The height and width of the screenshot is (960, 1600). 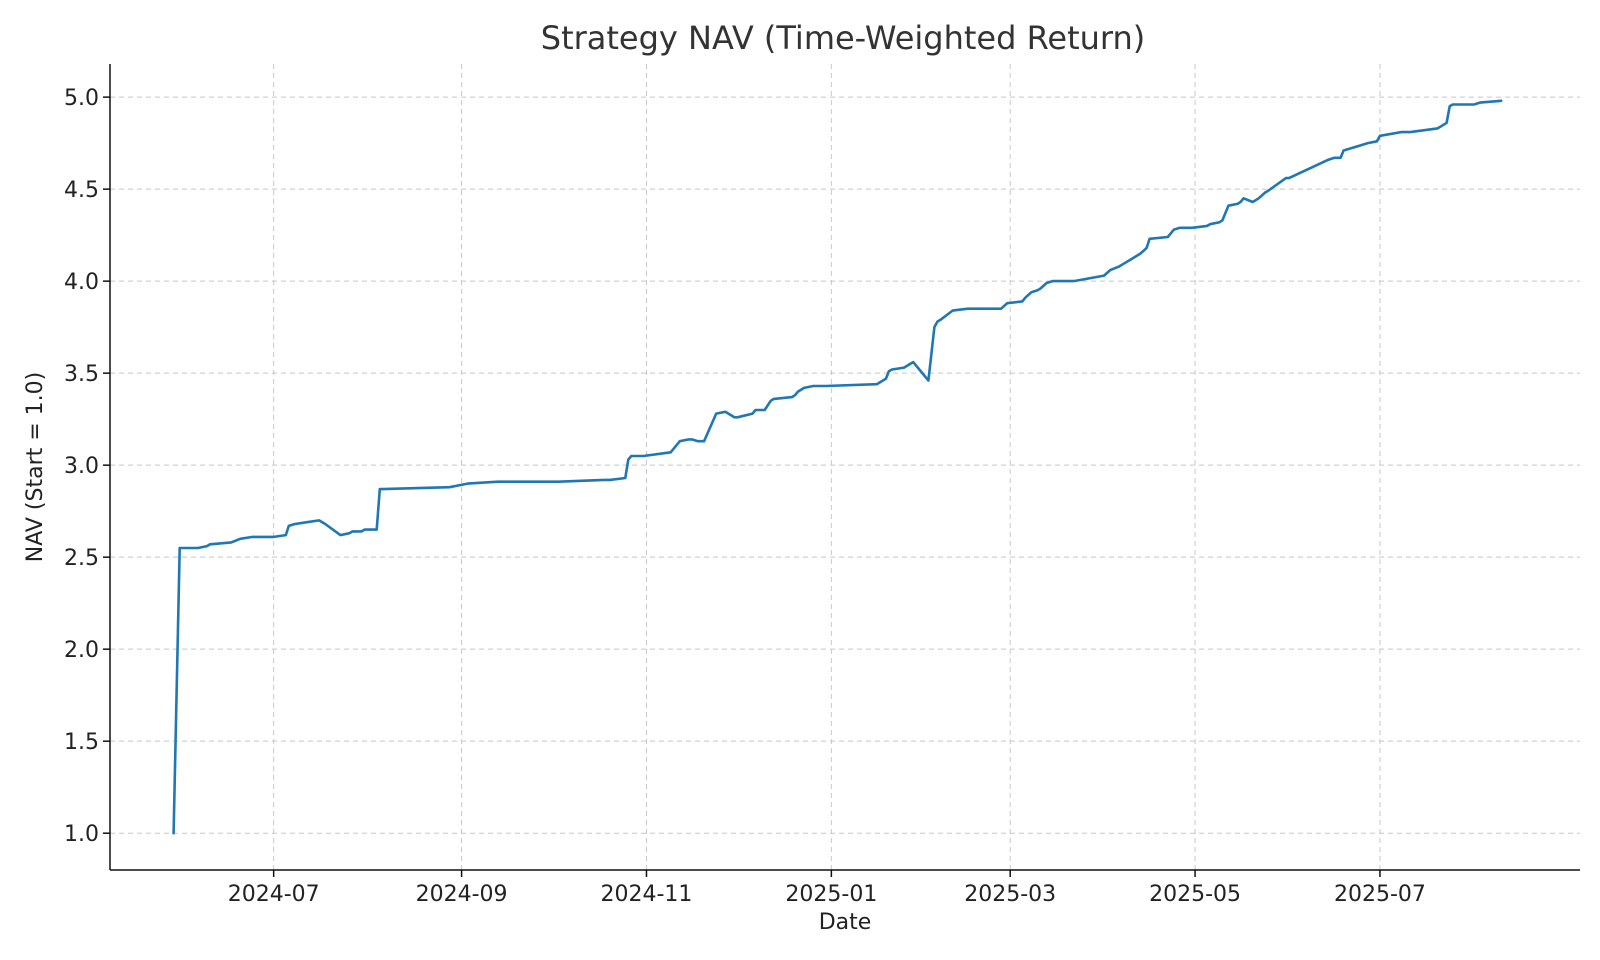 I want to click on y-tick-label: 5.0, so click(x=81, y=98).